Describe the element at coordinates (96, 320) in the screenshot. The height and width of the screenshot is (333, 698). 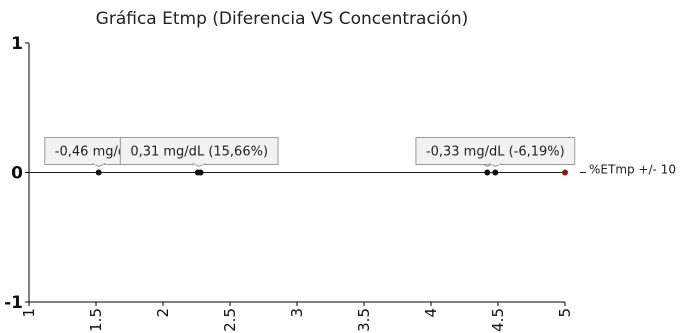
I see `x-tick-label: 1.5` at that location.